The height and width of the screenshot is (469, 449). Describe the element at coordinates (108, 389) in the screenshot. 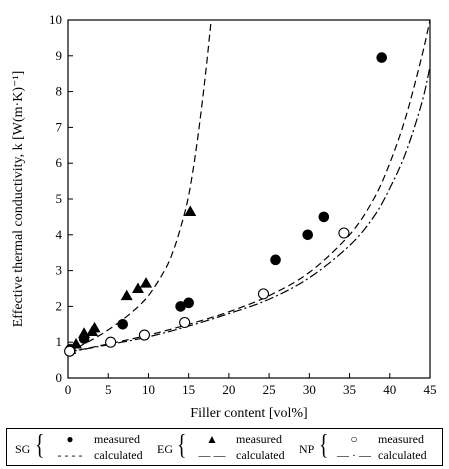

I see `x-tick-label: 5` at that location.